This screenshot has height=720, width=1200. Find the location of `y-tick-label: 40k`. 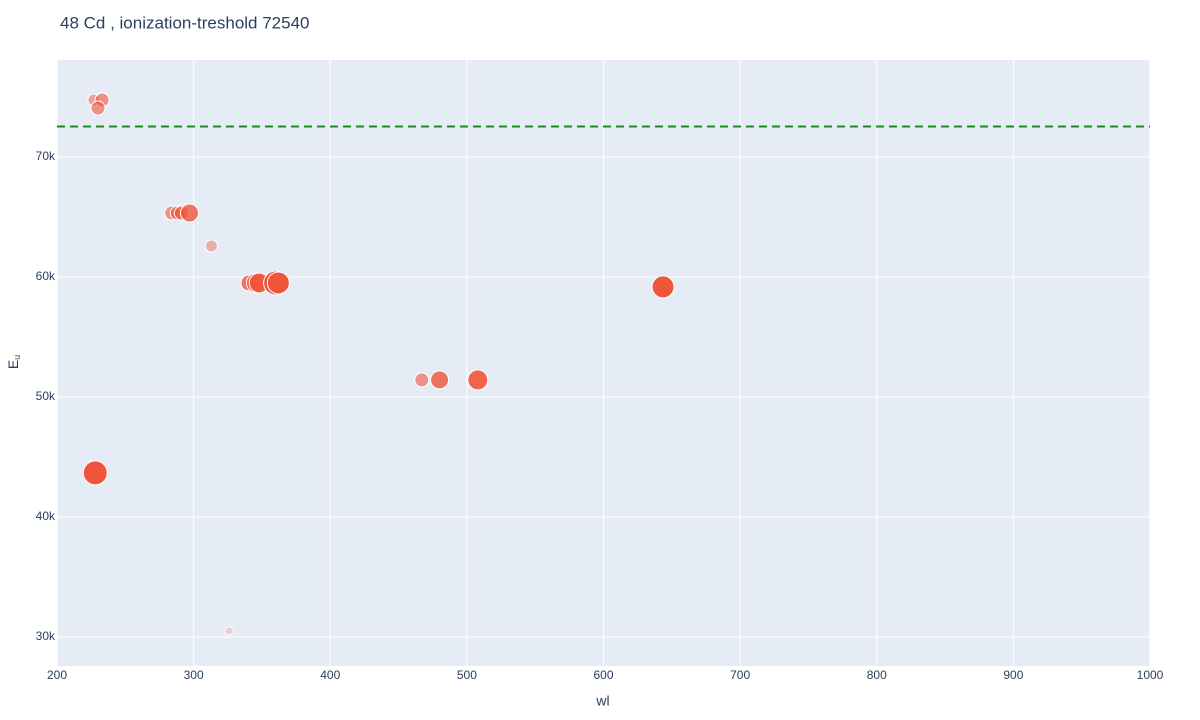

y-tick-label: 40k is located at coordinates (46, 516).